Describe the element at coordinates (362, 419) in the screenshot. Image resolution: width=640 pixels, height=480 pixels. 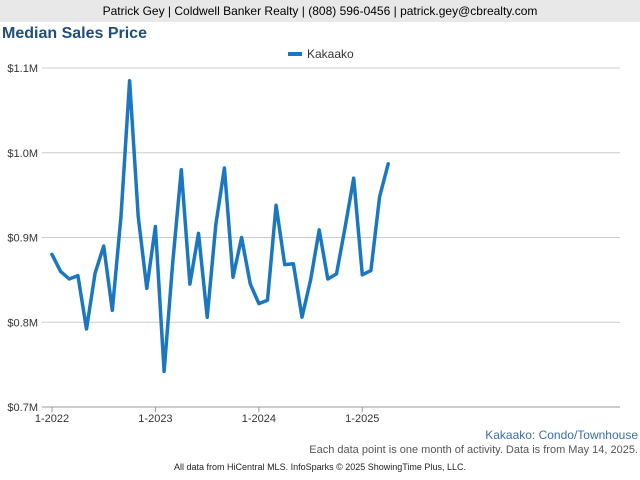
I see `x-tick-label: 1-2025` at that location.